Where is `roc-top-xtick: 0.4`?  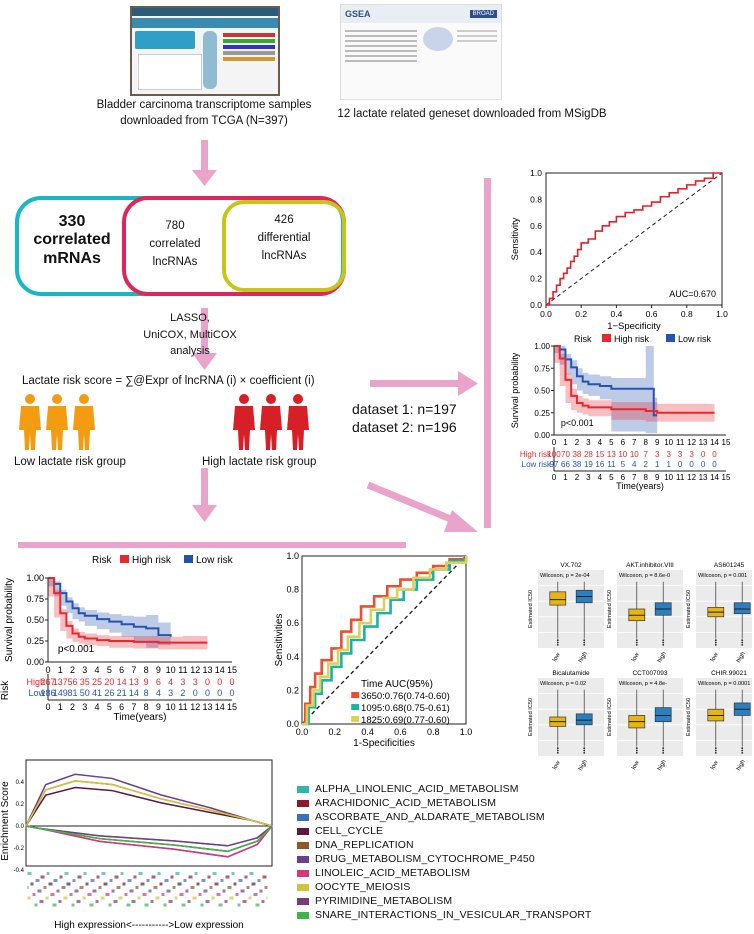 roc-top-xtick: 0.4 is located at coordinates (616, 314).